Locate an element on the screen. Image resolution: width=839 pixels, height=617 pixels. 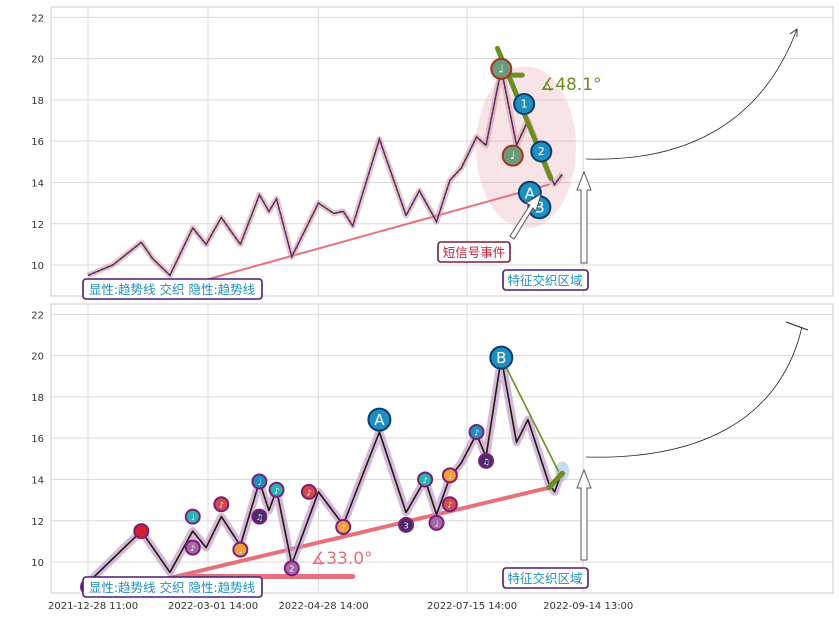
highlight-zone is located at coordinates (526, 147).